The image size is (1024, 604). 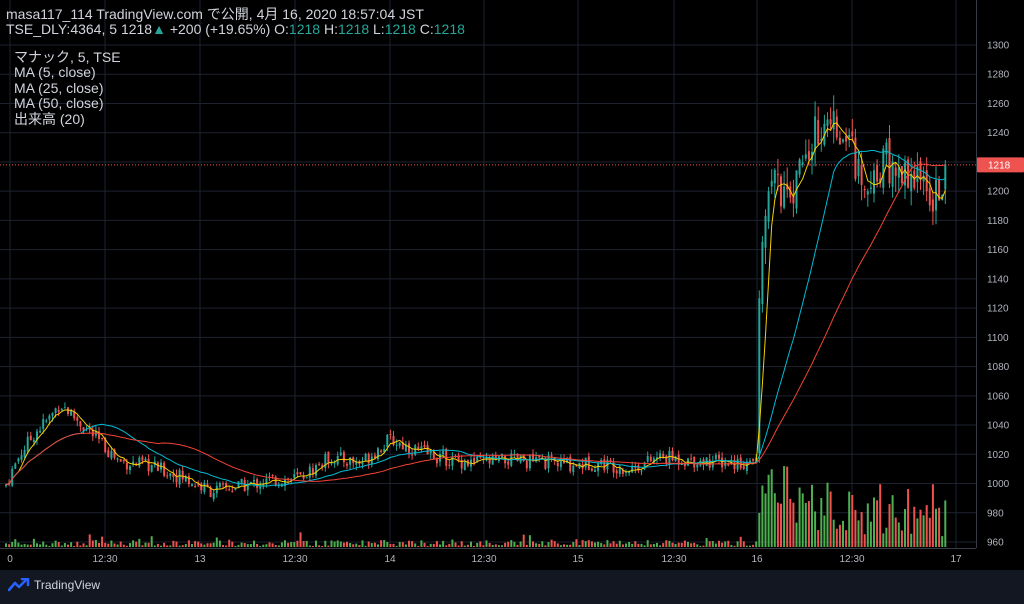 What do you see at coordinates (49, 118) in the screenshot?
I see `legend-volume: 出来高 (20)` at bounding box center [49, 118].